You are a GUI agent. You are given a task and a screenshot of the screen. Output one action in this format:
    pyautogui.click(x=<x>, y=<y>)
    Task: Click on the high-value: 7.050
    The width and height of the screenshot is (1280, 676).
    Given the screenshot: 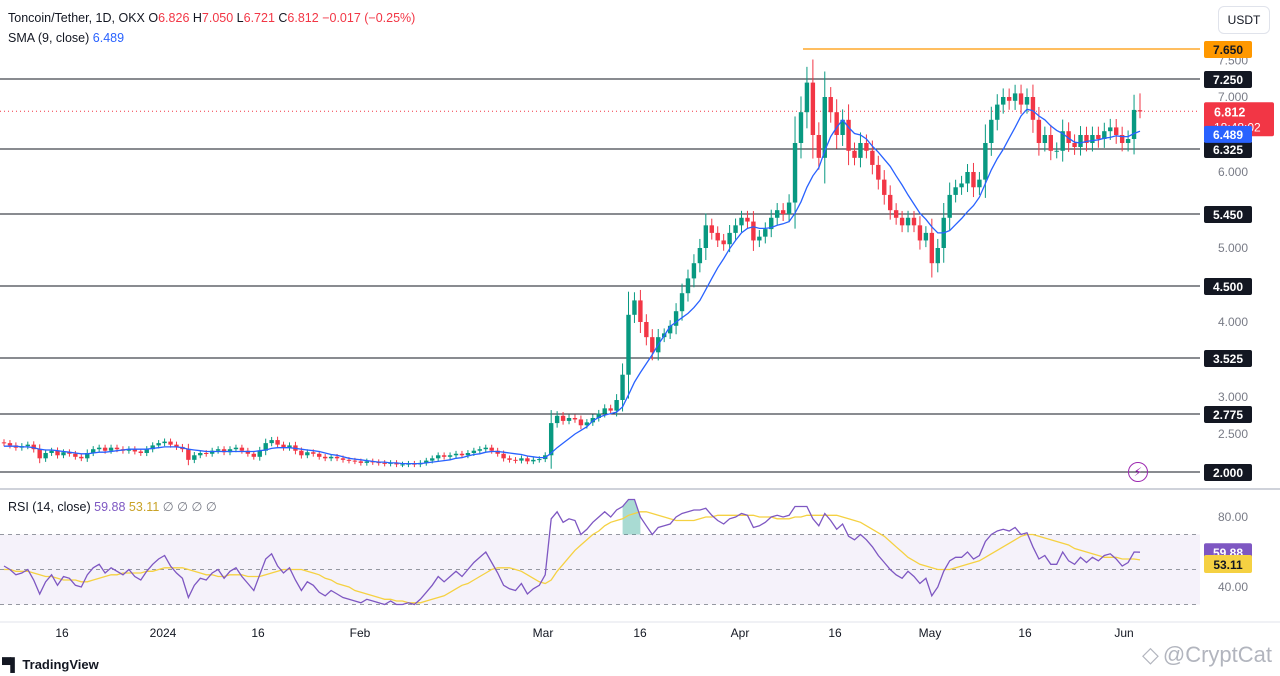 What is the action you would take?
    pyautogui.click(x=217, y=18)
    